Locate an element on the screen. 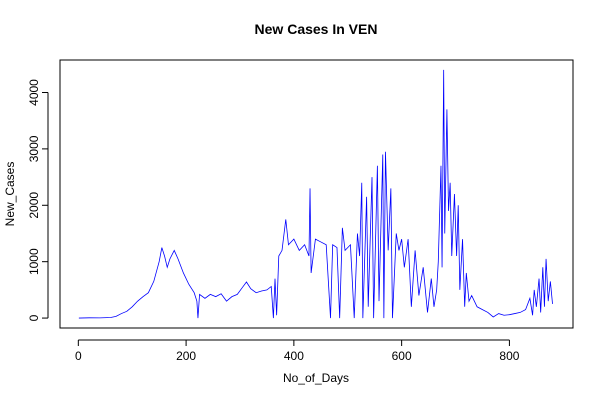  y-axis-label: New_Cases is located at coordinates (10, 194).